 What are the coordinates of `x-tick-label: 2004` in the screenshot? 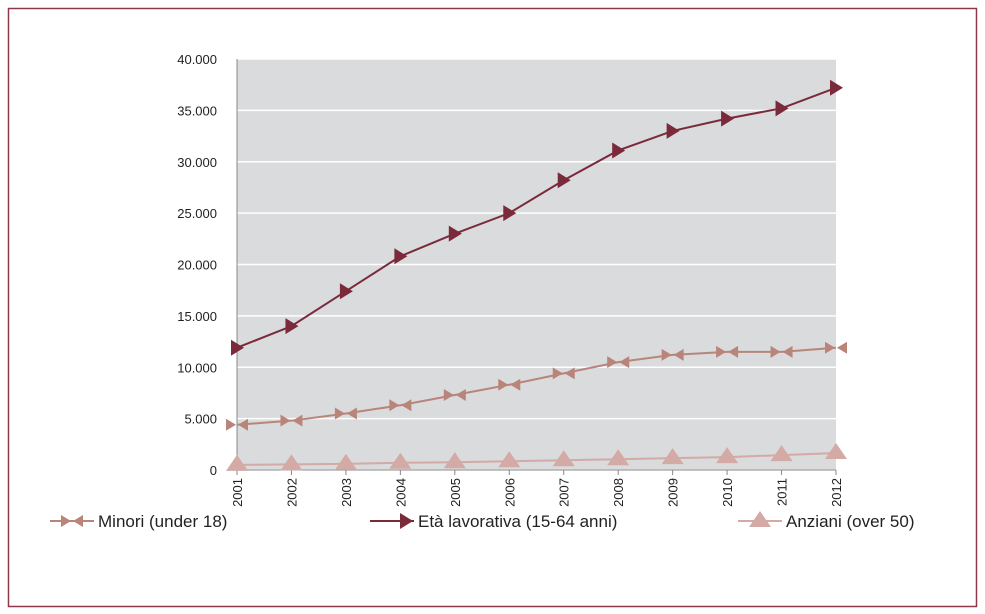 It's located at (400, 492).